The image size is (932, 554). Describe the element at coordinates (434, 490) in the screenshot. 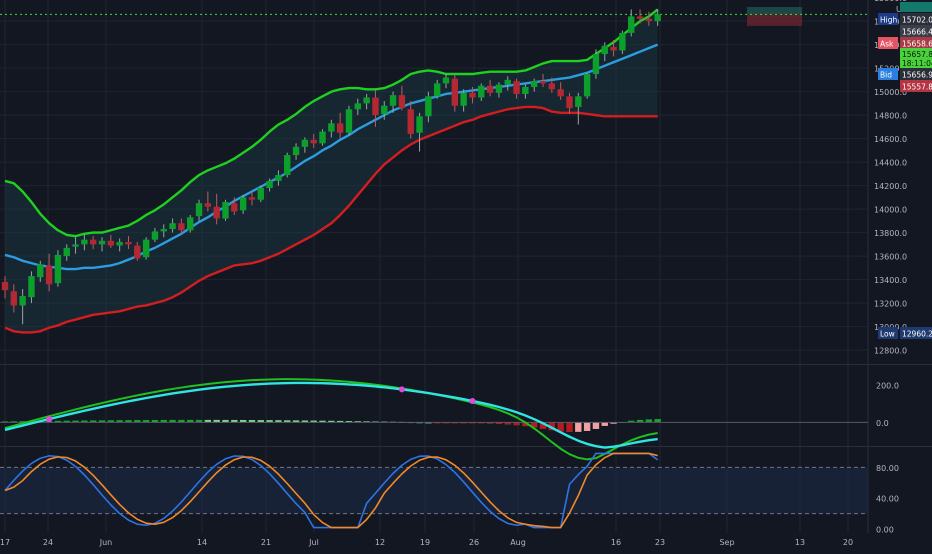

I see `stochastic-pane` at that location.